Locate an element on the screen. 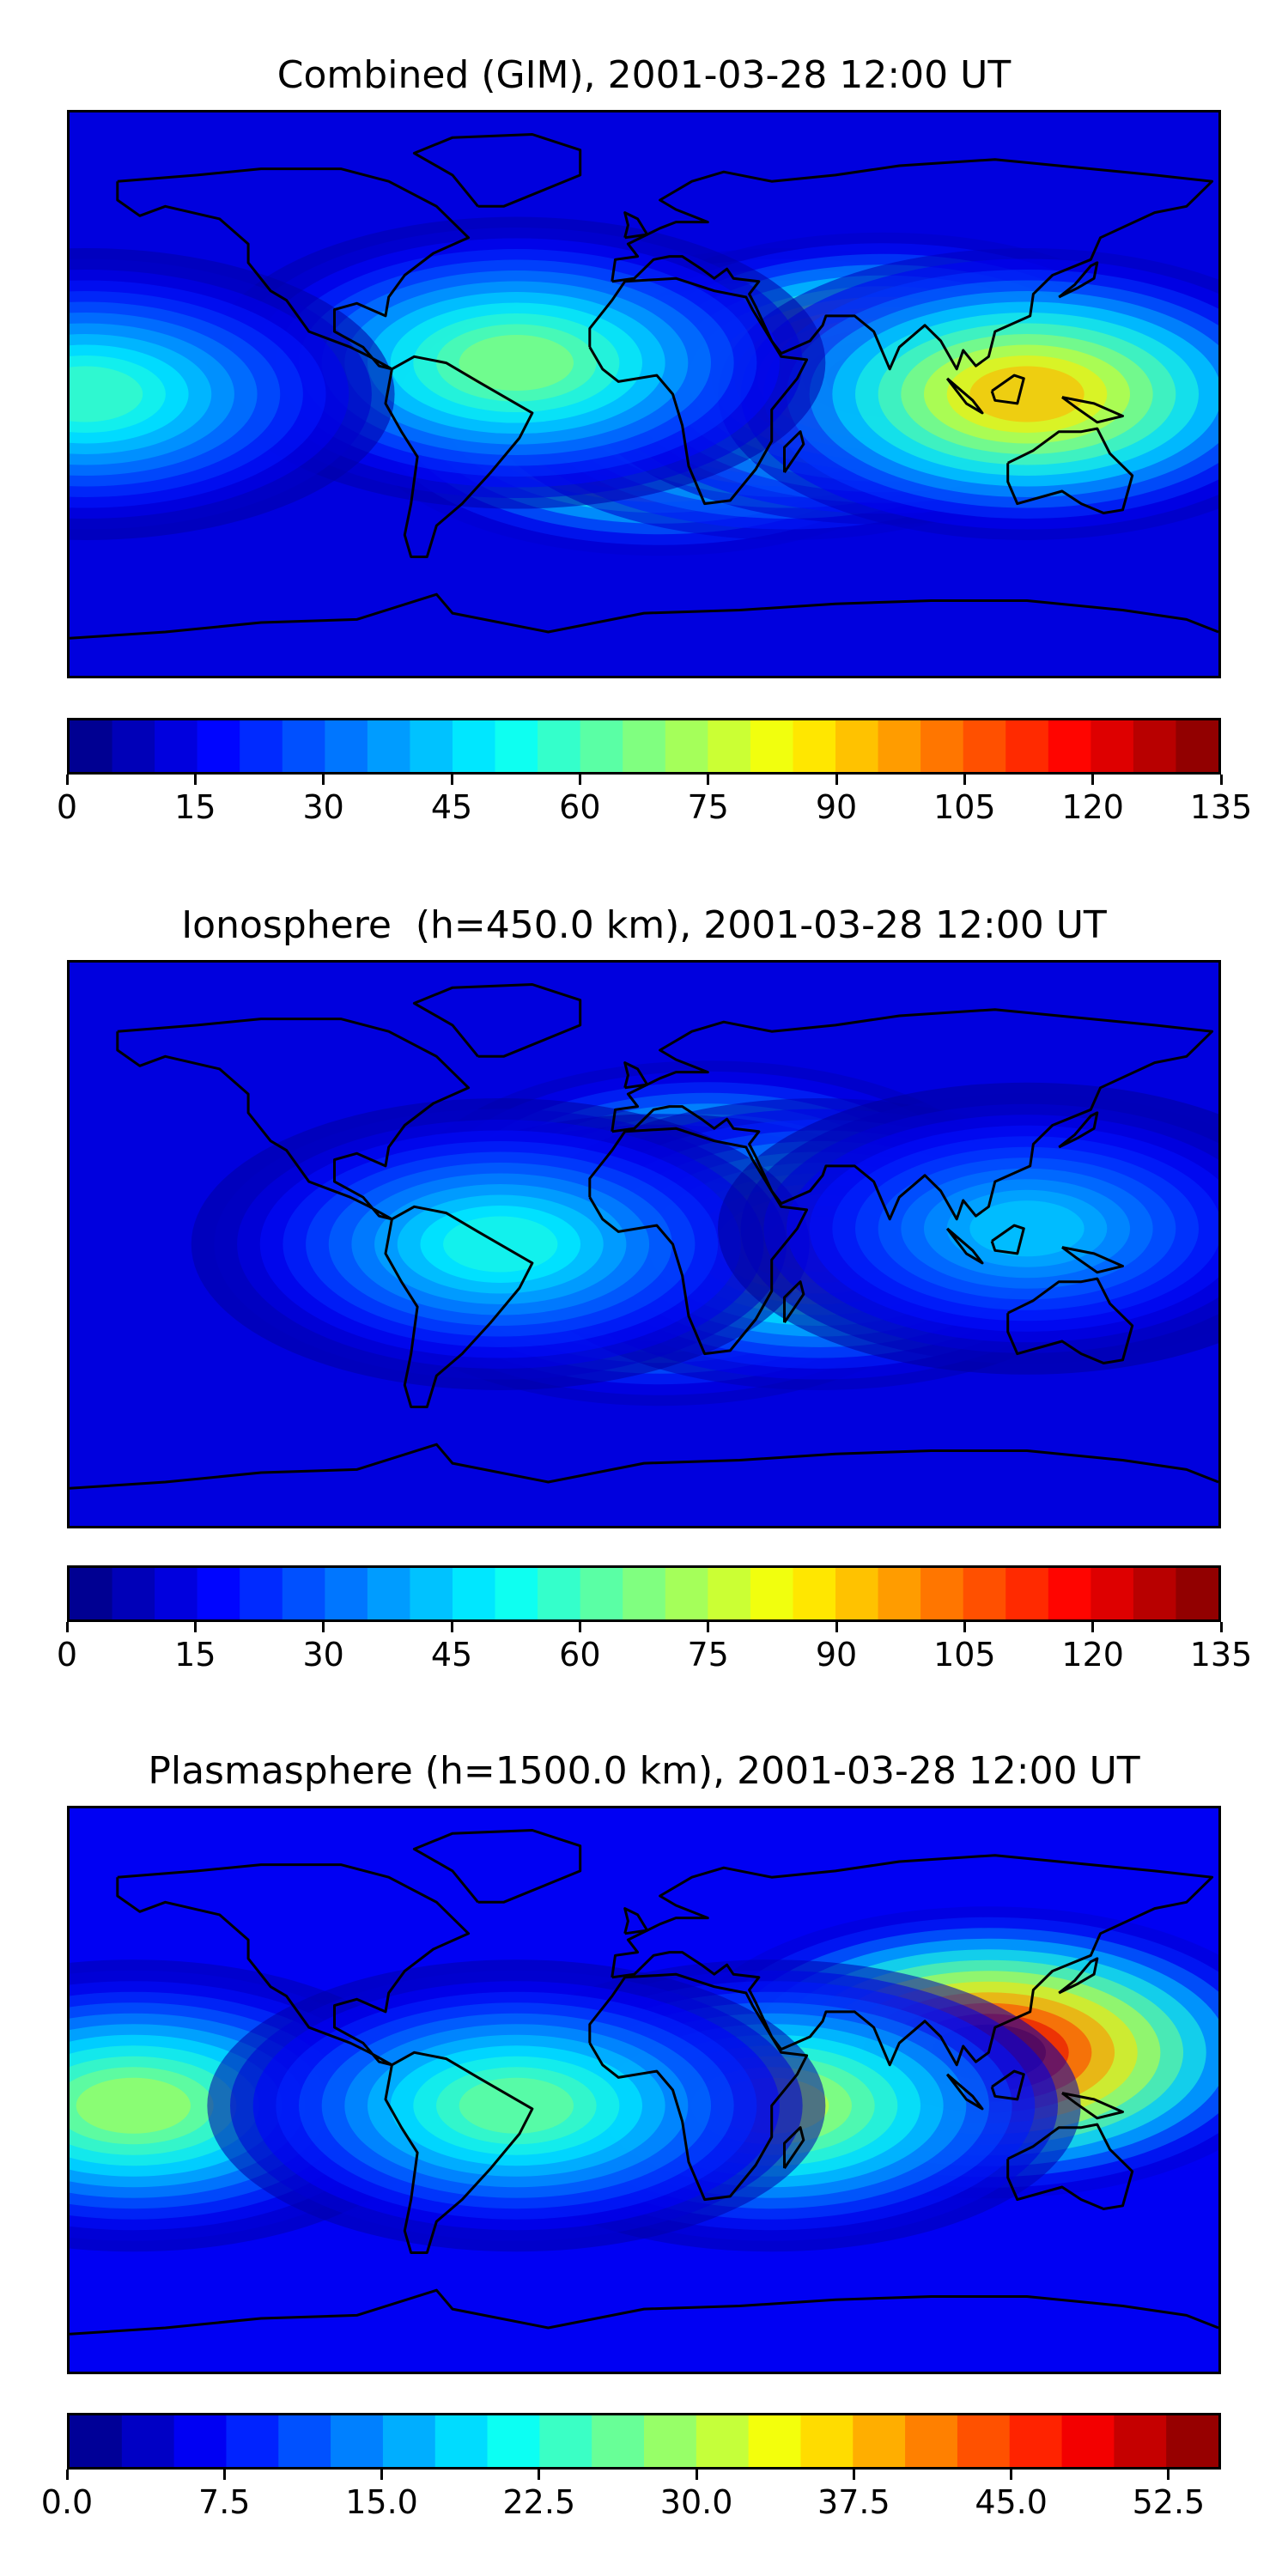  panel-2-colorbar is located at coordinates (644, 1594).